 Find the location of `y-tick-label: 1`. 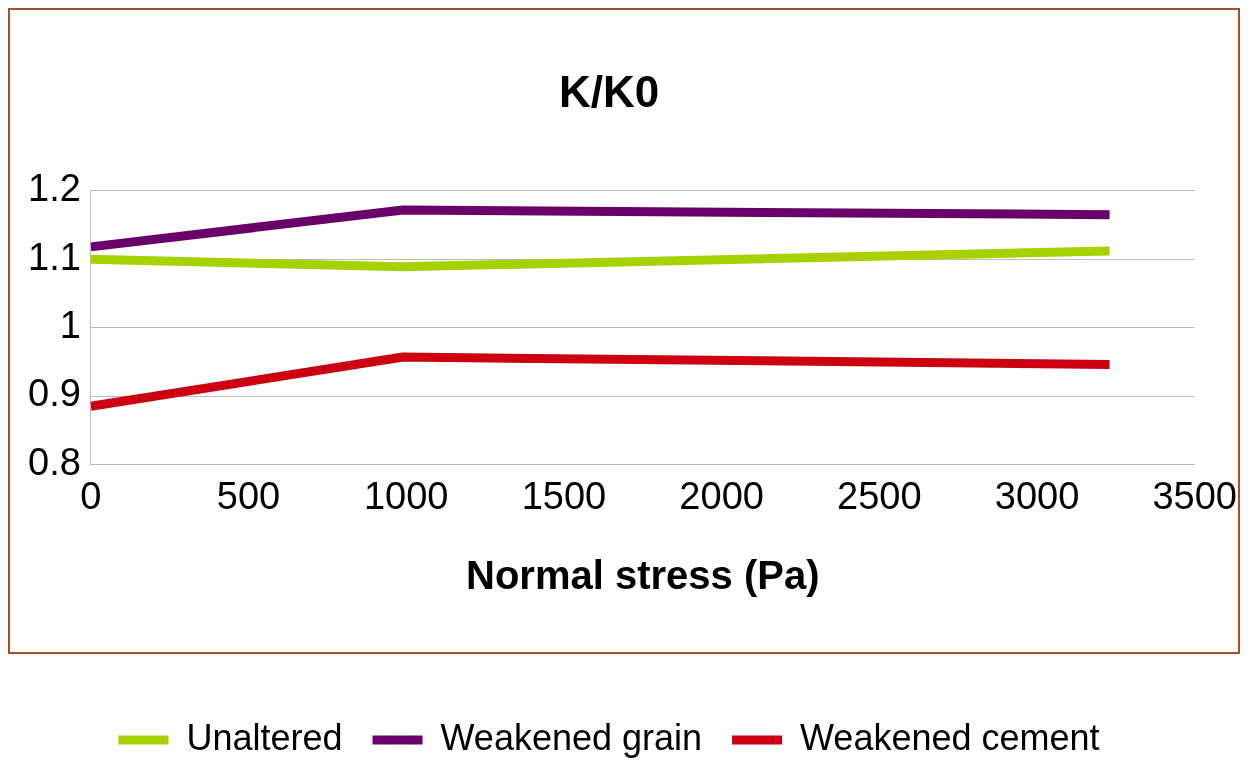

y-tick-label: 1 is located at coordinates (70, 325).